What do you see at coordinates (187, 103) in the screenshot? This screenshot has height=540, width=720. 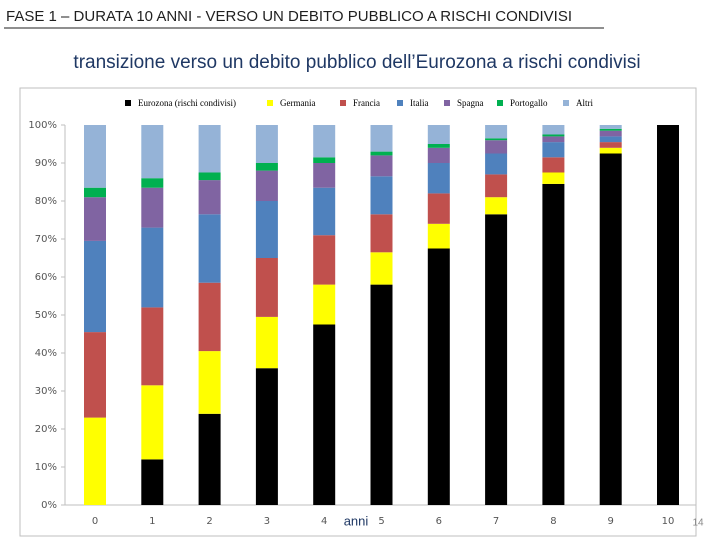 I see `legend-label: Eurozona (rischi condivisi)` at bounding box center [187, 103].